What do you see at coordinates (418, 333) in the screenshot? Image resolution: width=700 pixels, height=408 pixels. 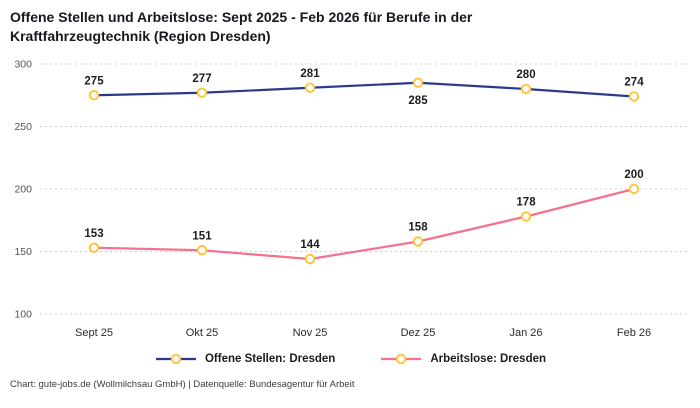 I see `x-tick-label: Dez 25` at bounding box center [418, 333].